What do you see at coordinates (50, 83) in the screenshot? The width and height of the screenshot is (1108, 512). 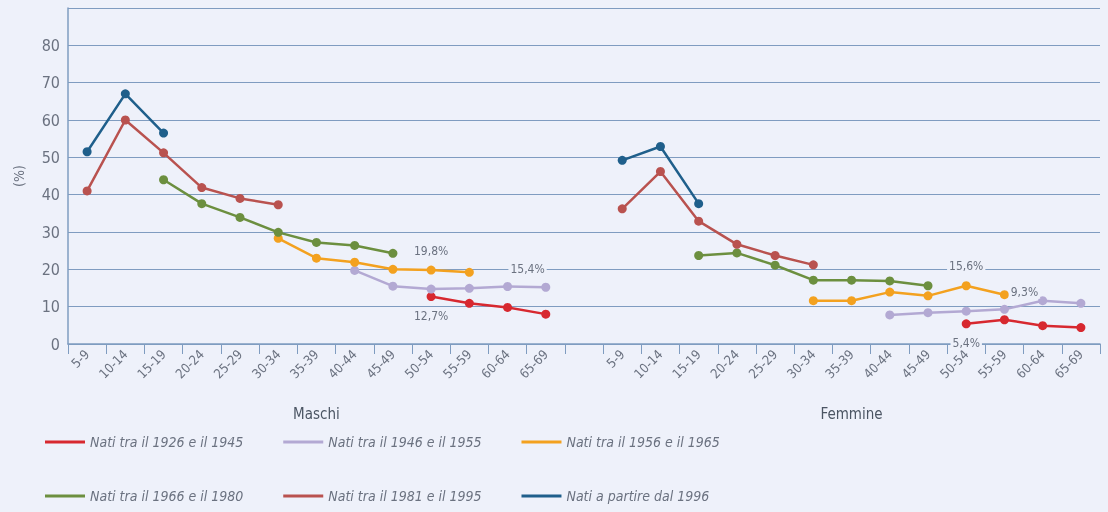 I see `y-tick-label: 70` at bounding box center [50, 83].